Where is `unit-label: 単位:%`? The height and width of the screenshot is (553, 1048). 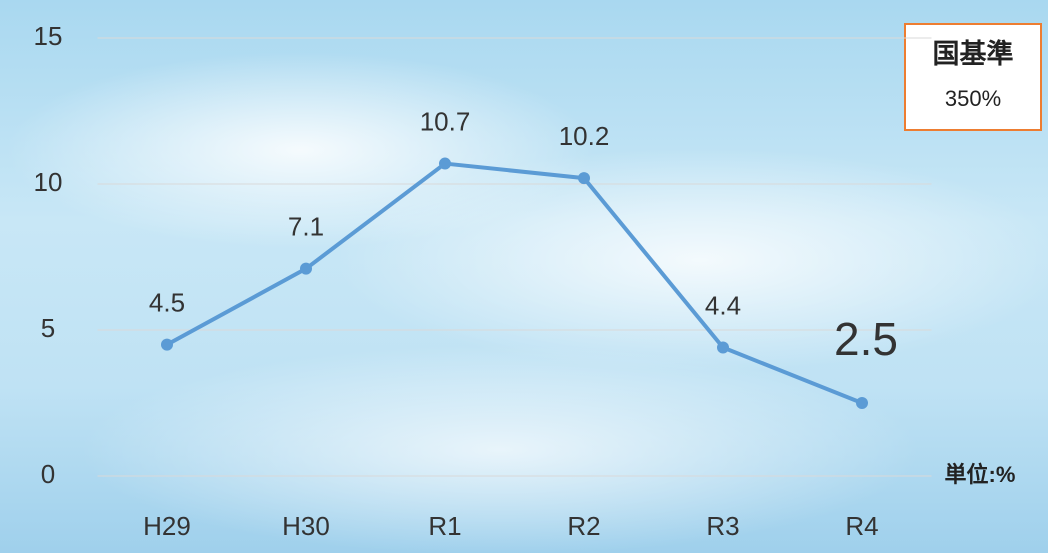
unit-label: 単位:% is located at coordinates (980, 474).